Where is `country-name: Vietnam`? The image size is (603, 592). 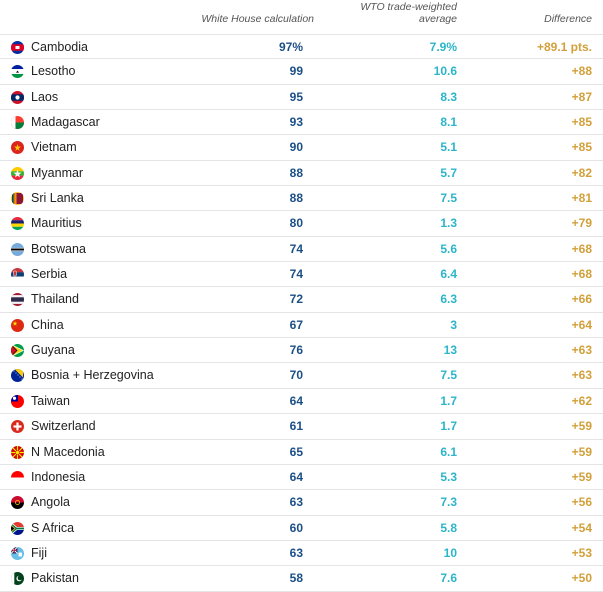 country-name: Vietnam is located at coordinates (54, 147).